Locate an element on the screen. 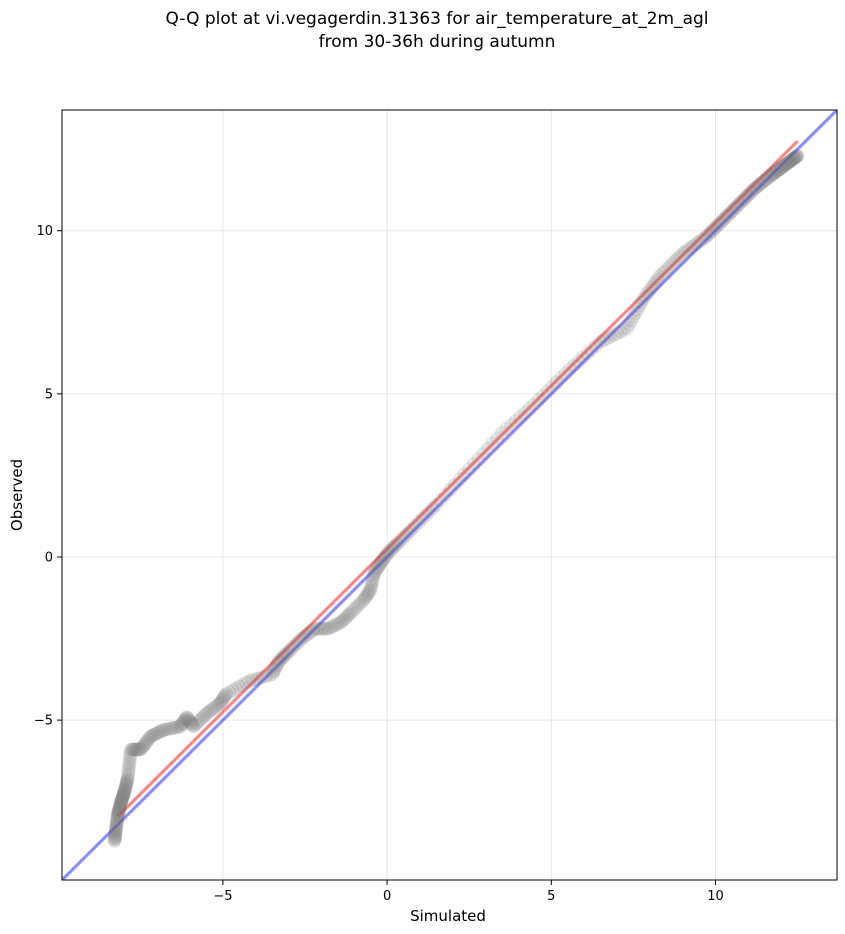 The height and width of the screenshot is (934, 845). y-tick-label: 5 is located at coordinates (49, 394).